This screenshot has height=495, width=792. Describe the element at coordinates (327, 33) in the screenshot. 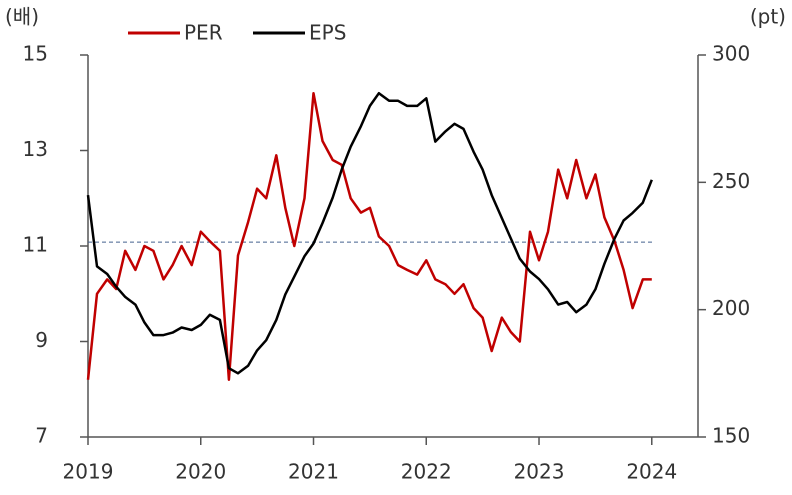

I see `legend-label: EPS` at that location.